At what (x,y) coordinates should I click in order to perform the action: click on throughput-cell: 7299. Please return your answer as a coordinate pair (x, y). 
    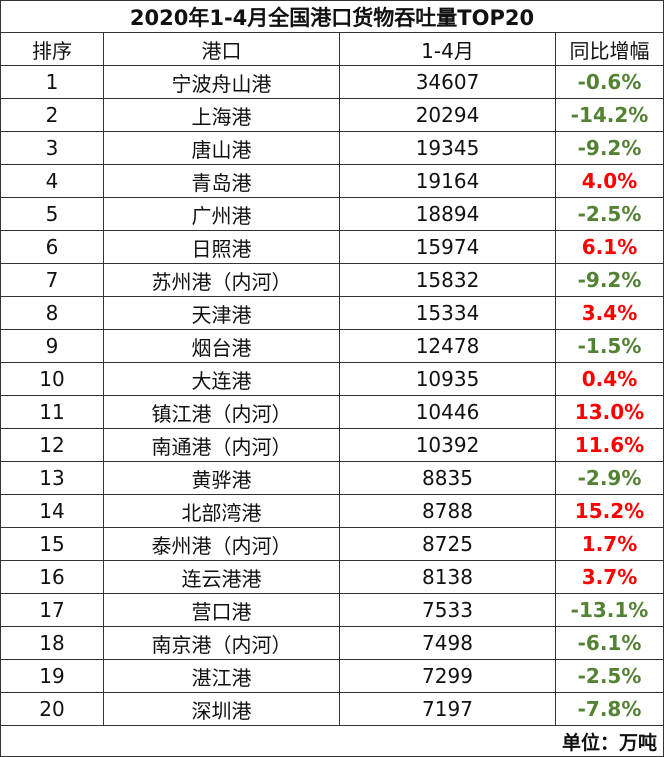
    Looking at the image, I should click on (447, 676).